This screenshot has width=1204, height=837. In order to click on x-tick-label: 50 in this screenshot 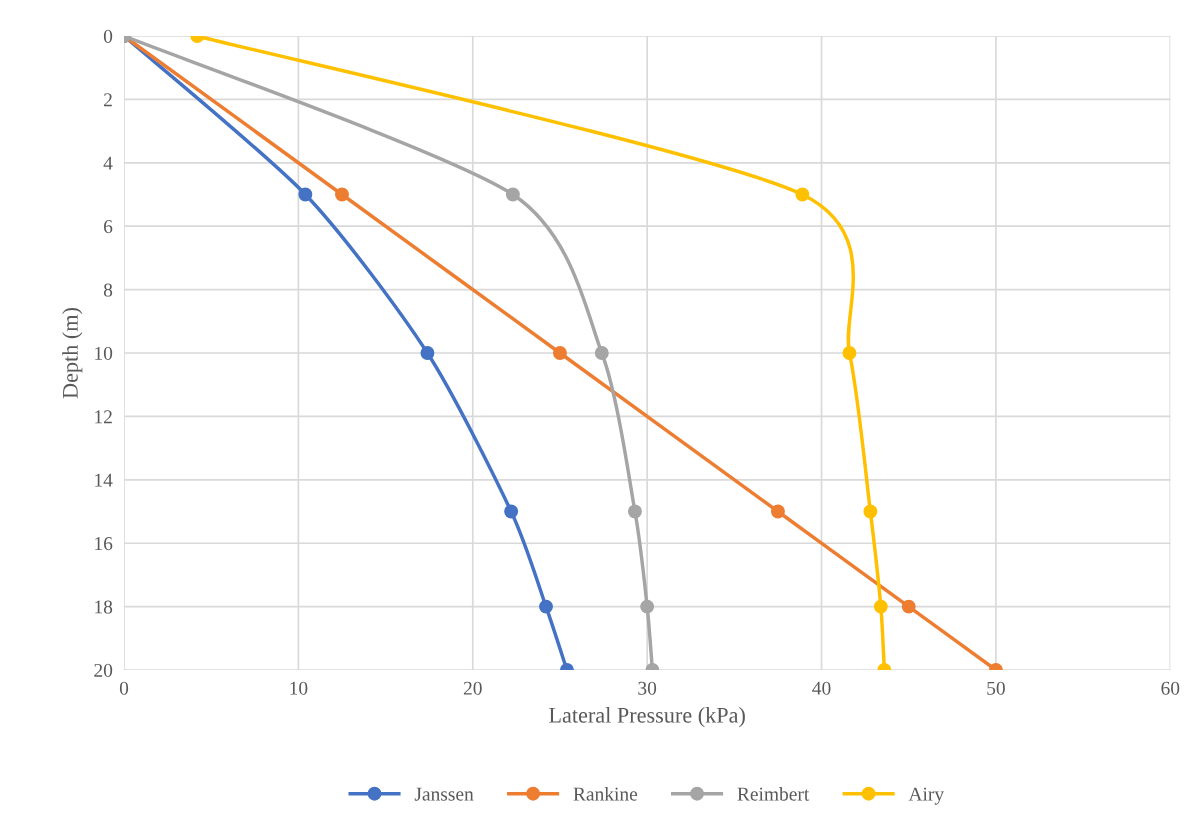, I will do `click(996, 688)`.